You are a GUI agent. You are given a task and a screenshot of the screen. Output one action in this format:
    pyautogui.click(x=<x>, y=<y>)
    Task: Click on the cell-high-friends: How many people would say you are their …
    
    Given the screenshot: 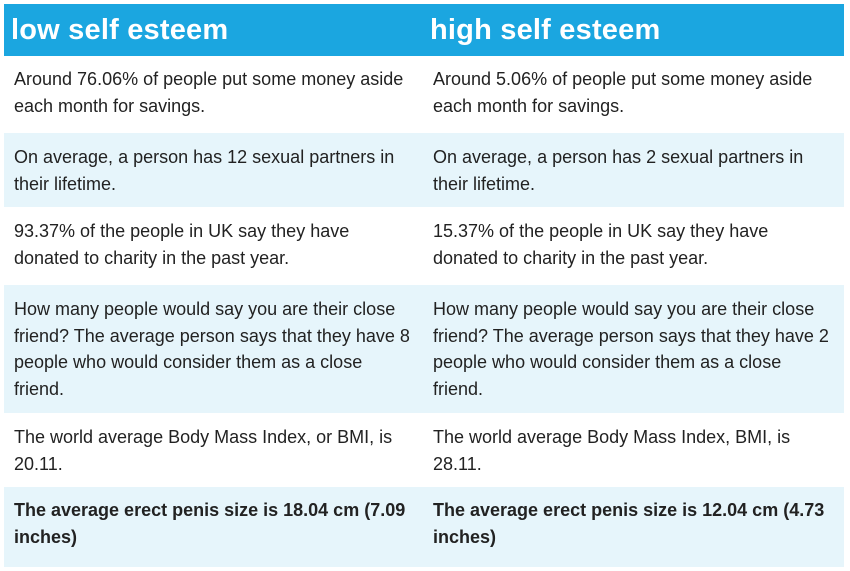 What is the action you would take?
    pyautogui.click(x=631, y=349)
    